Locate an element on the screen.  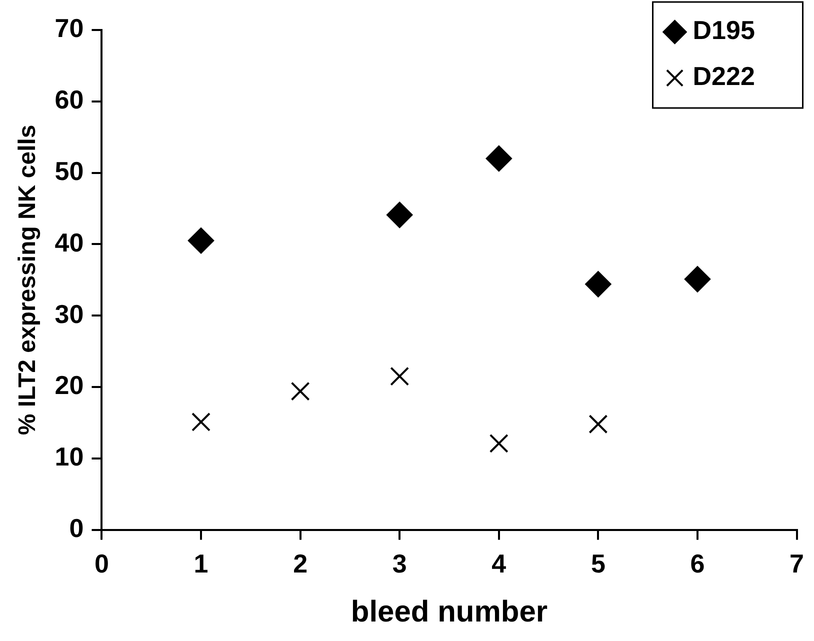
x-tick-label: 3 is located at coordinates (399, 563).